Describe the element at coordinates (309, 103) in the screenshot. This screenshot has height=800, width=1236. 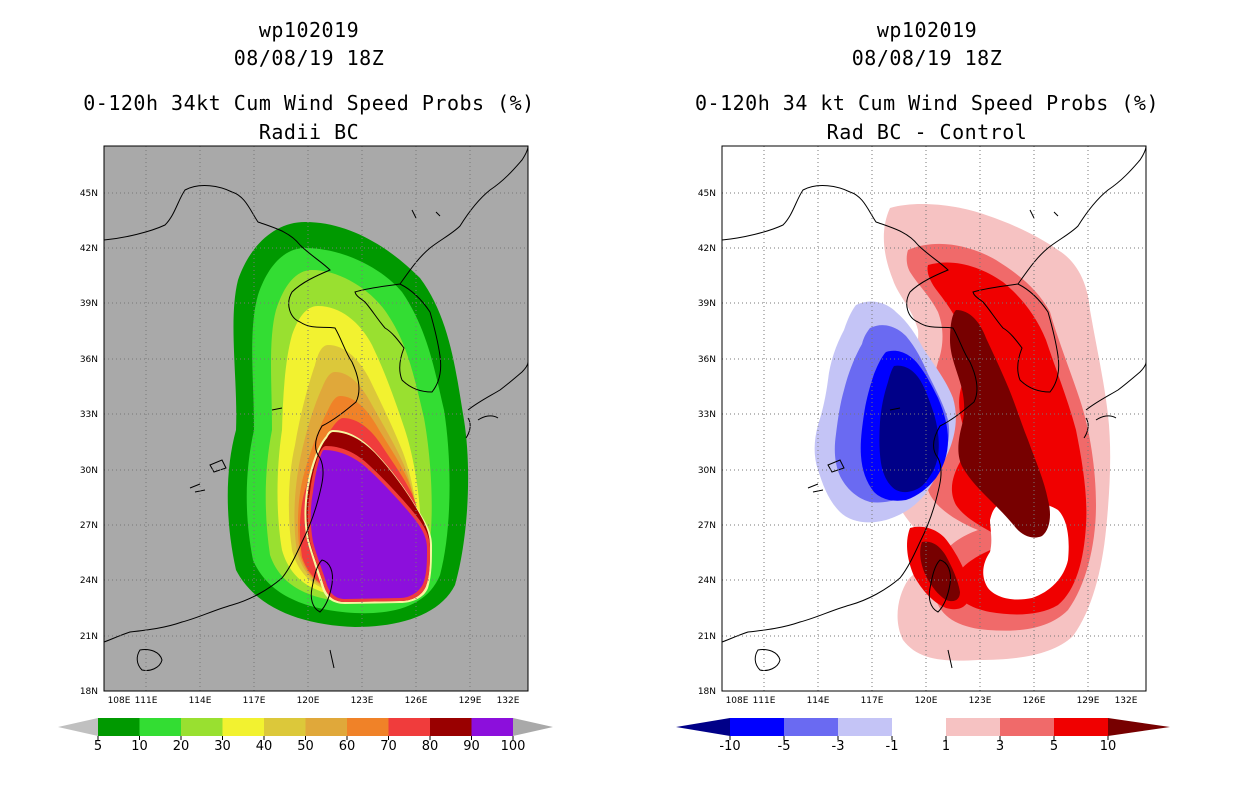
I see `product-title: 0-120h 34kt Cum Wind Speed Probs (%)` at that location.